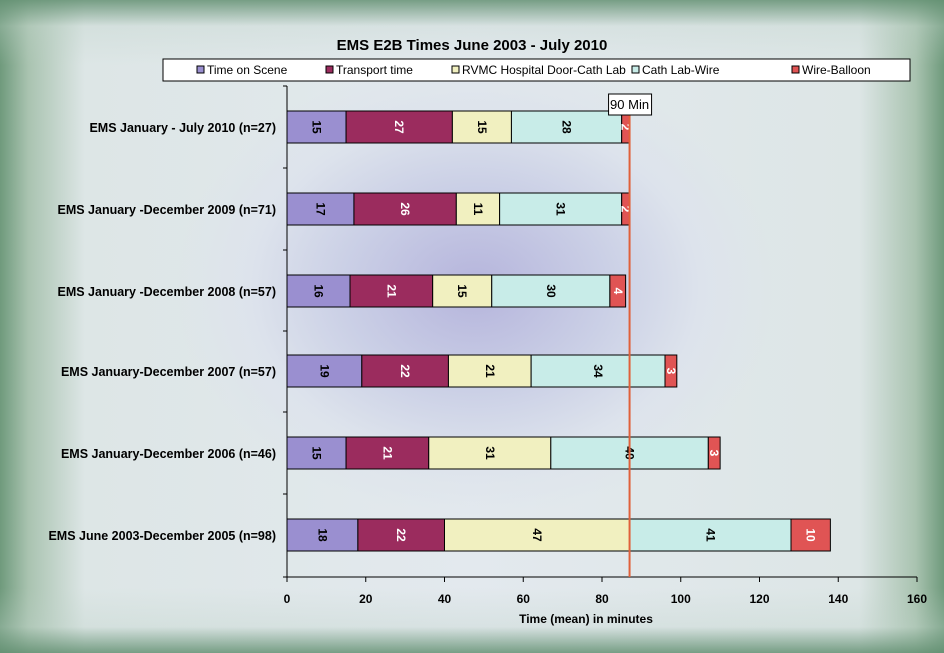 This screenshot has width=944, height=653. Describe the element at coordinates (247, 70) in the screenshot. I see `legend-label-1: Time on Scene` at that location.